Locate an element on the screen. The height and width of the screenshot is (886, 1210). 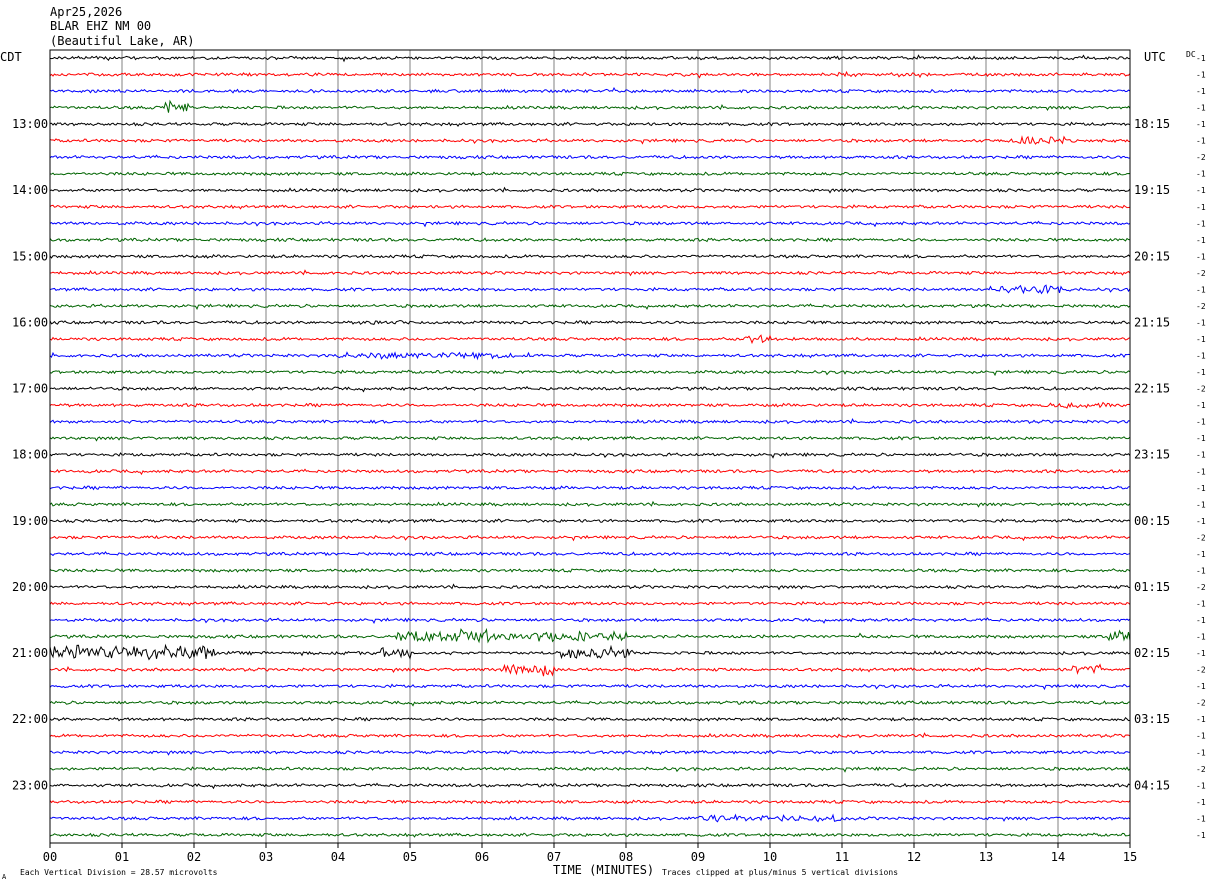
date-label: Apr25,2026 is located at coordinates (86, 12).